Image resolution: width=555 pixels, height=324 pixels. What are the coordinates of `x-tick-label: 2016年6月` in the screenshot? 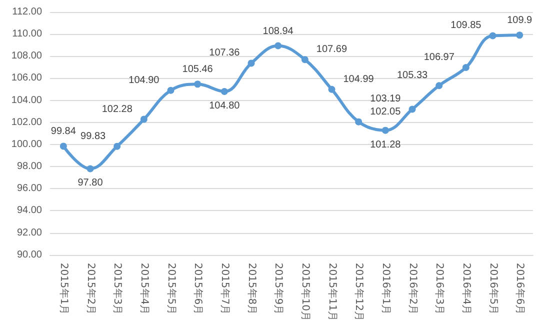 It's located at (520, 288).